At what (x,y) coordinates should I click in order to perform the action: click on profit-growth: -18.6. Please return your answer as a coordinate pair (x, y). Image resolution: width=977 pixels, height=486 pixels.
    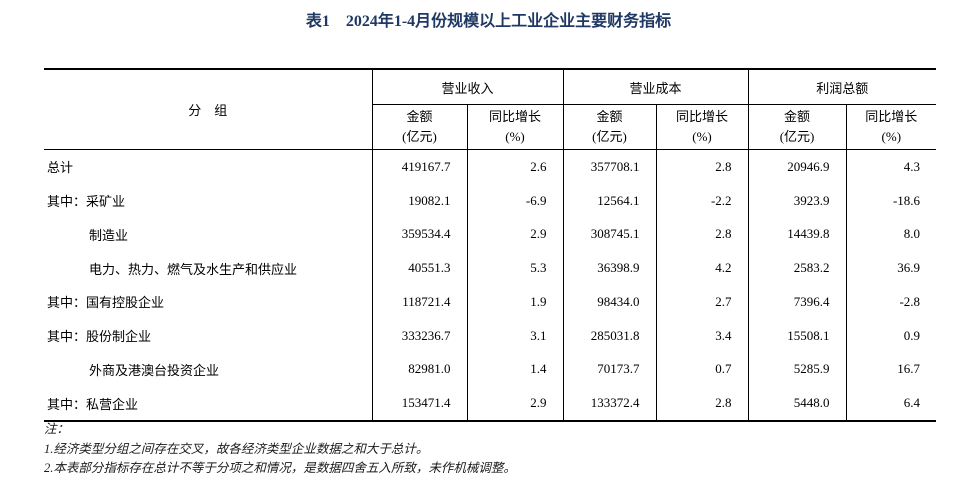
    Looking at the image, I should click on (906, 200).